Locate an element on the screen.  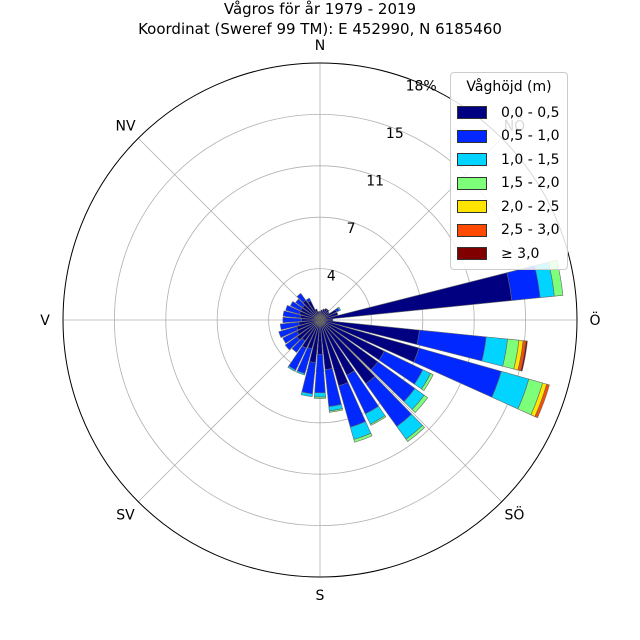
legend-label: 2,5 - 3,0 is located at coordinates (530, 230).